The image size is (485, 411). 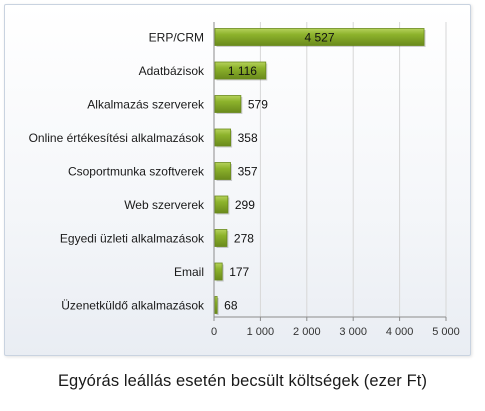 I want to click on category-label: Csoportmunka szoftverek, so click(x=136, y=172).